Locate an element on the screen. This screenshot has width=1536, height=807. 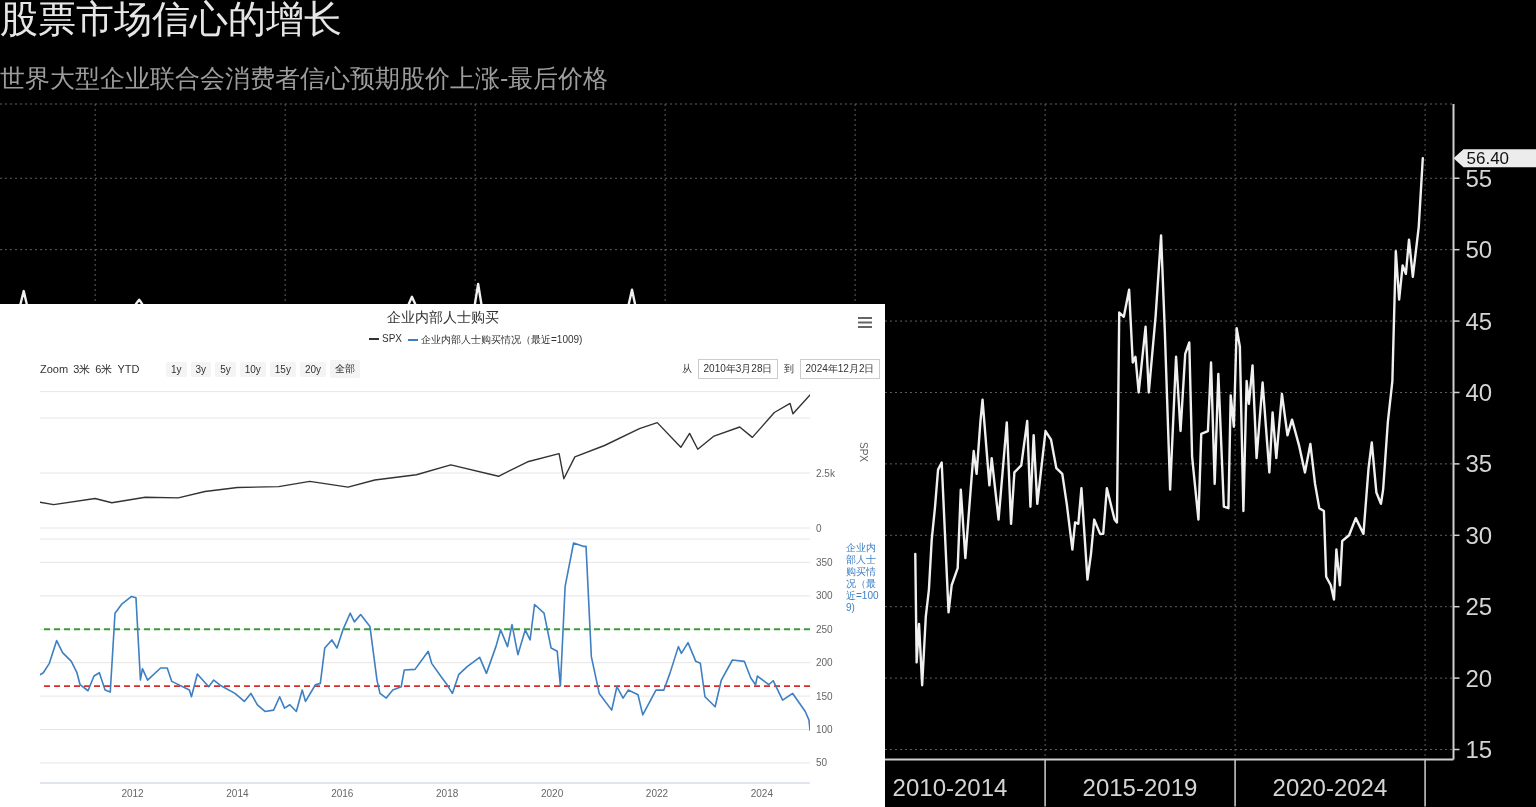
chart-title: 股票市场信心的增长 is located at coordinates (171, 21).